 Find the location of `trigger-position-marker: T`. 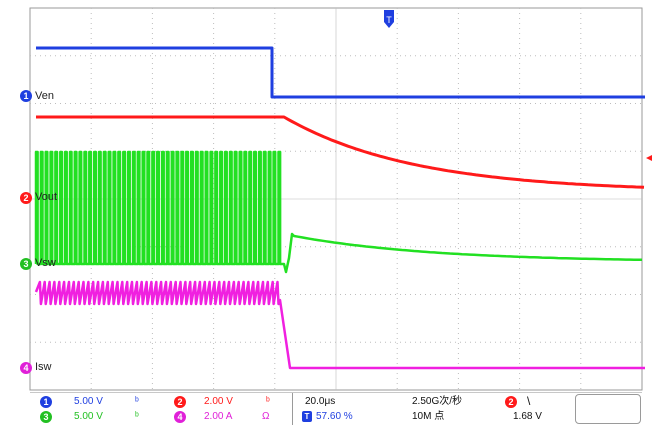

trigger-position-marker: T is located at coordinates (389, 19).